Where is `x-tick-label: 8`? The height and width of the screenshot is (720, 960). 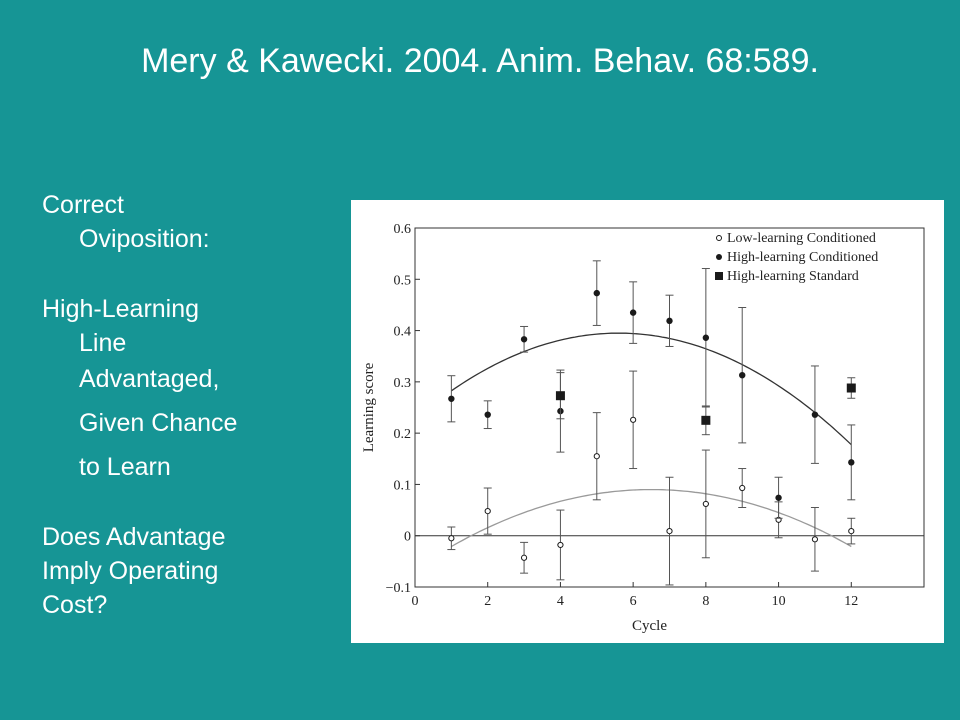
x-tick-label: 8 is located at coordinates (705, 601).